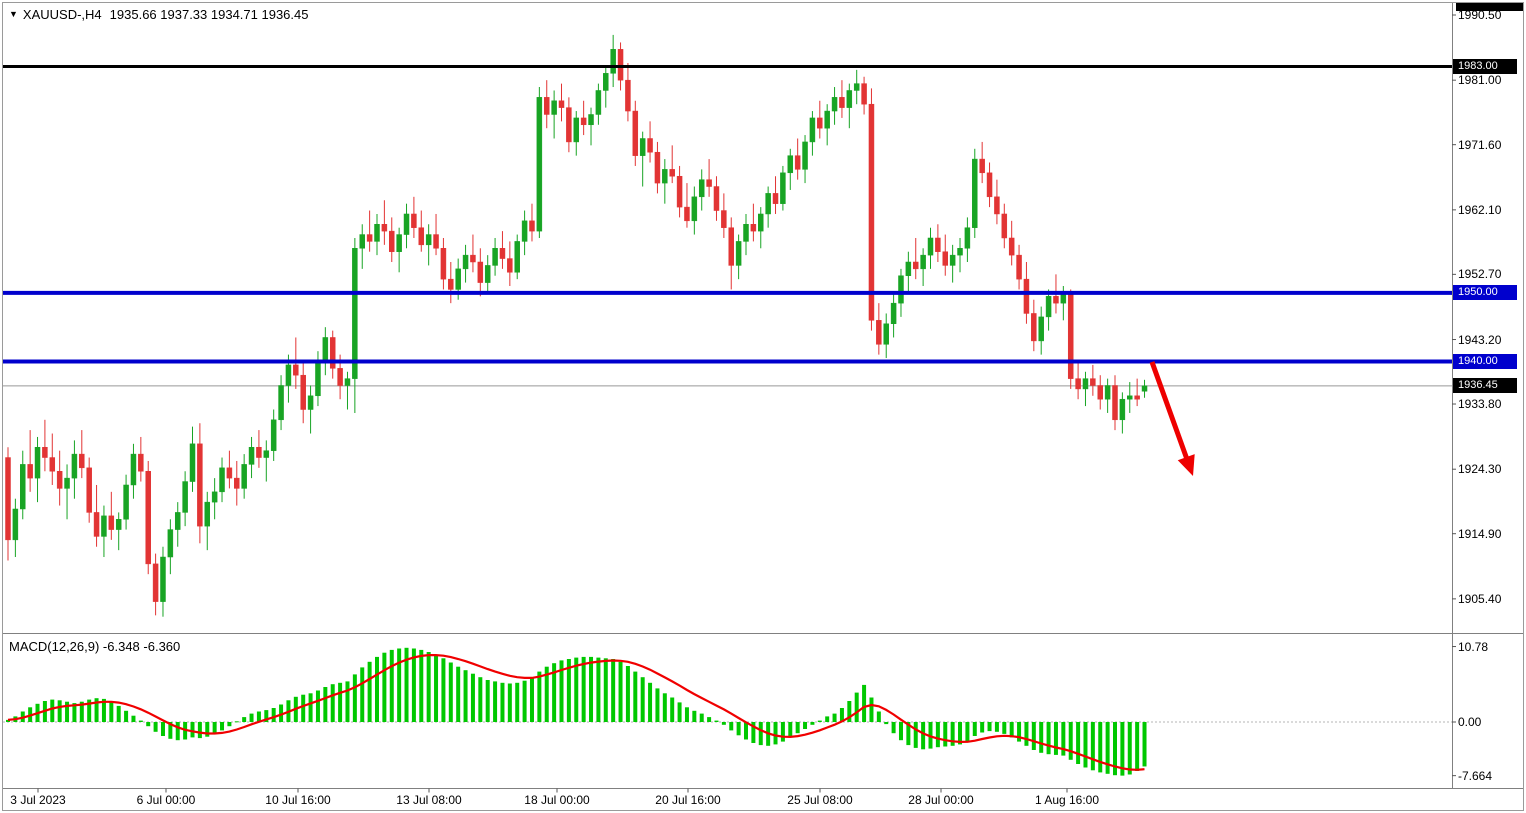 This screenshot has width=1526, height=813. Describe the element at coordinates (1186, 465) in the screenshot. I see `trend-arrow-head` at that location.